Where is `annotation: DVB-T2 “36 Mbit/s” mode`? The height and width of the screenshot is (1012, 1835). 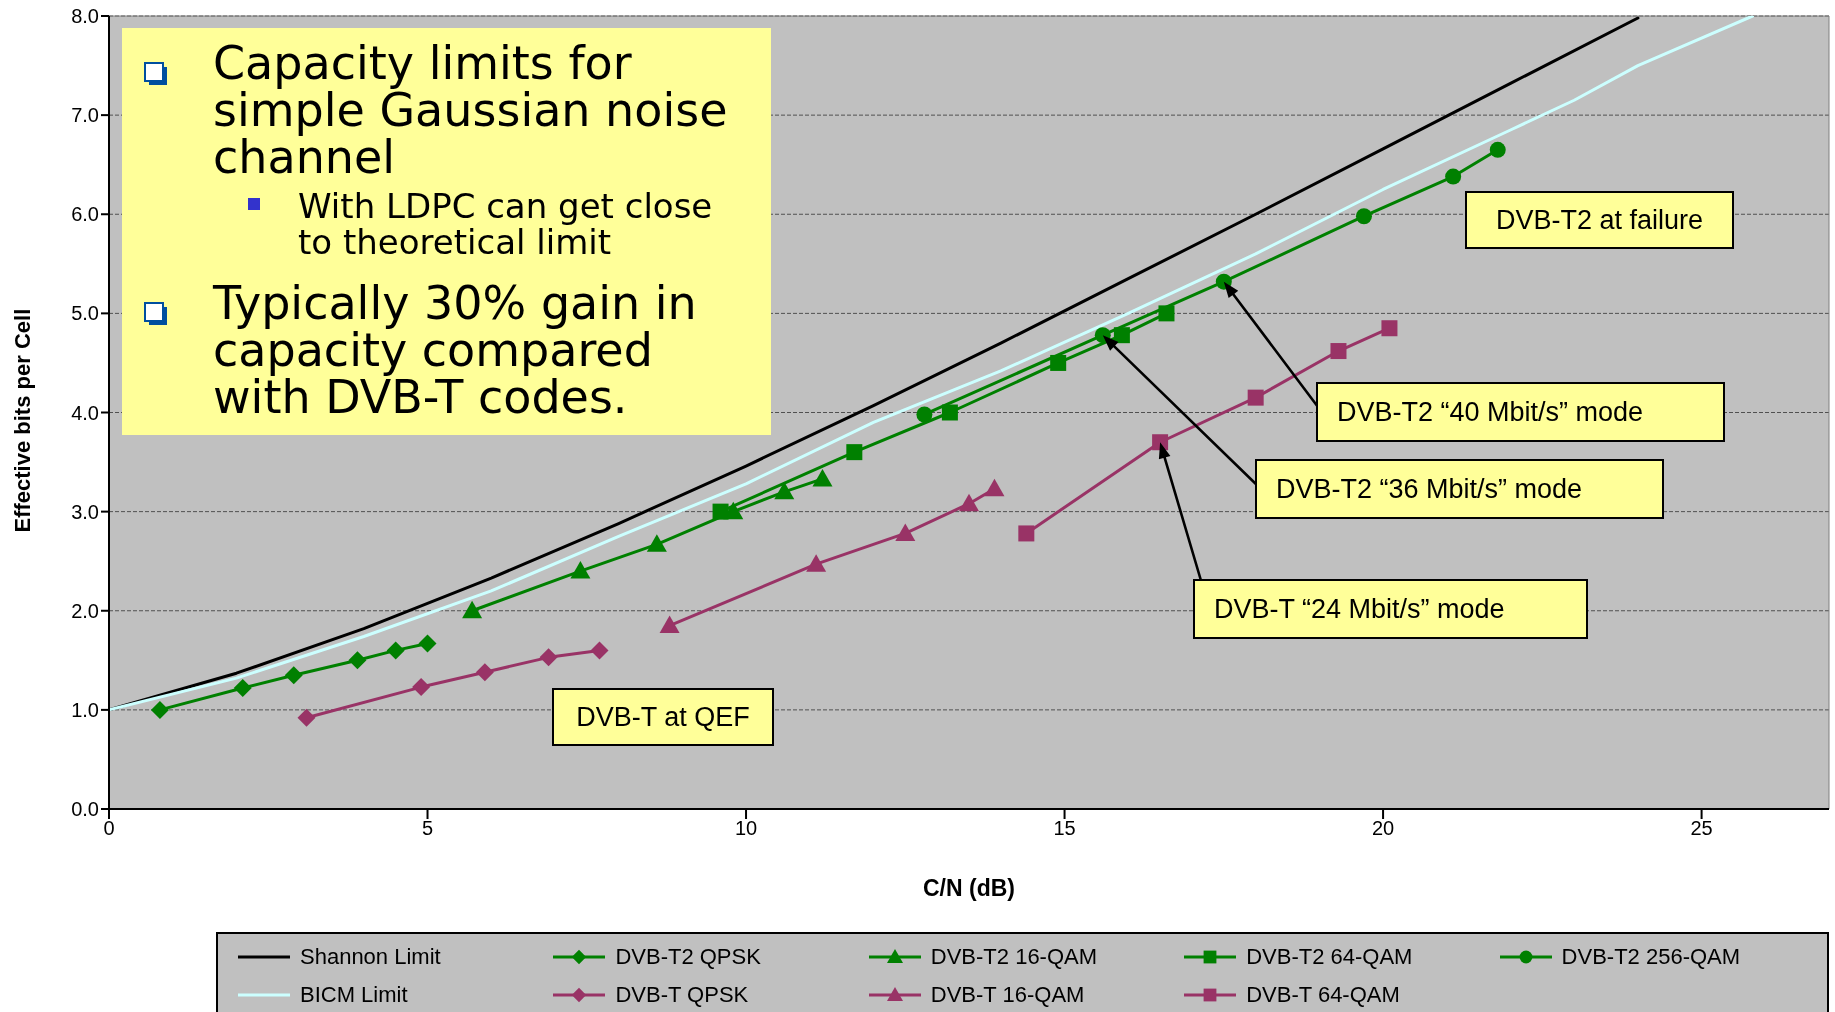 annotation: DVB-T2 “36 Mbit/s” mode is located at coordinates (1429, 489).